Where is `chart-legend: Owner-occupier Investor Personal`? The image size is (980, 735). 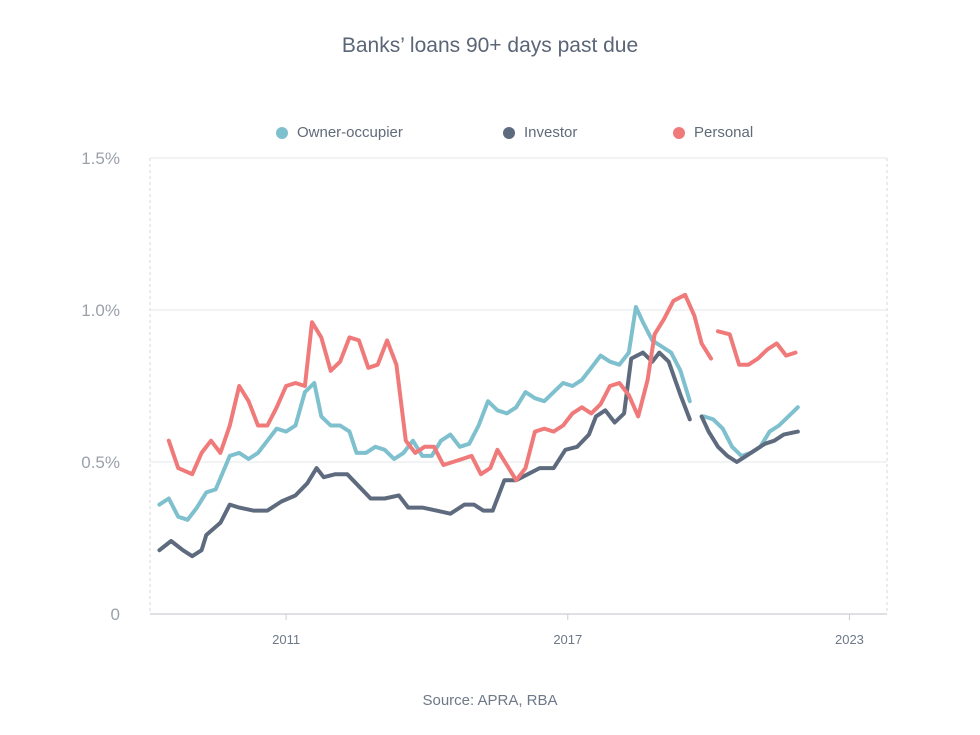 chart-legend: Owner-occupier Investor Personal is located at coordinates (490, 135).